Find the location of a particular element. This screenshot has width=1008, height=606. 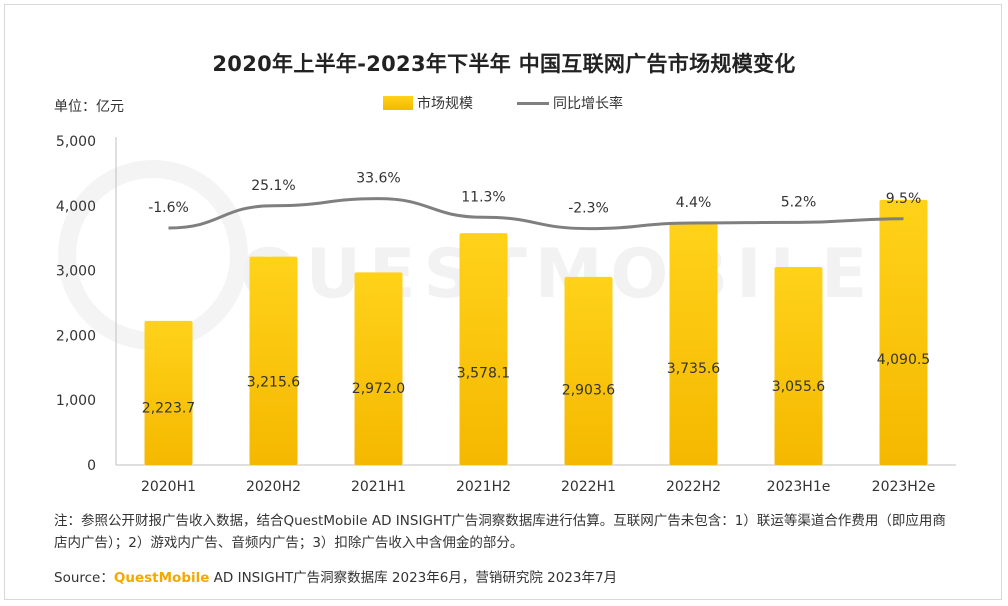

x-tick-label: 2021H2 is located at coordinates (483, 487).